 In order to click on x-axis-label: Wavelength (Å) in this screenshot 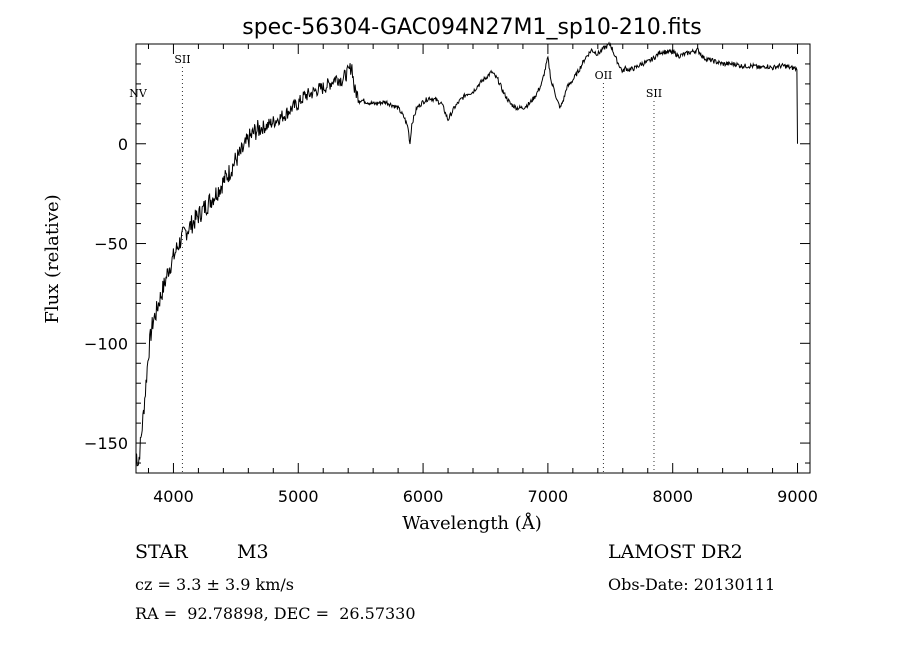, I will do `click(472, 523)`.